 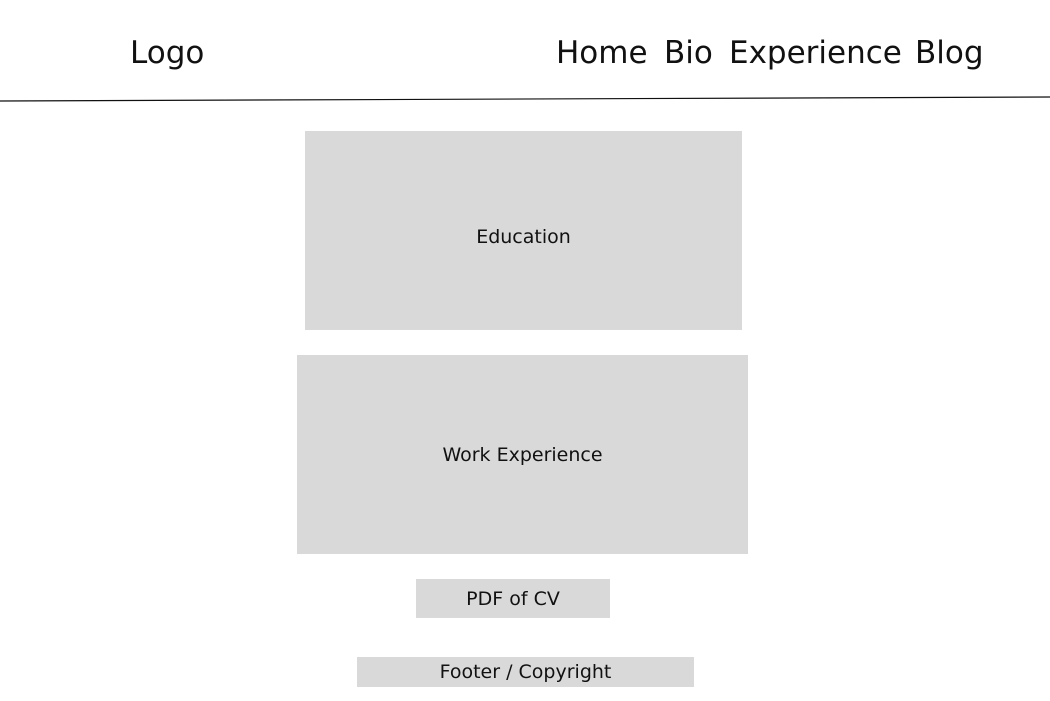 I want to click on header-divider-line, so click(x=525, y=99).